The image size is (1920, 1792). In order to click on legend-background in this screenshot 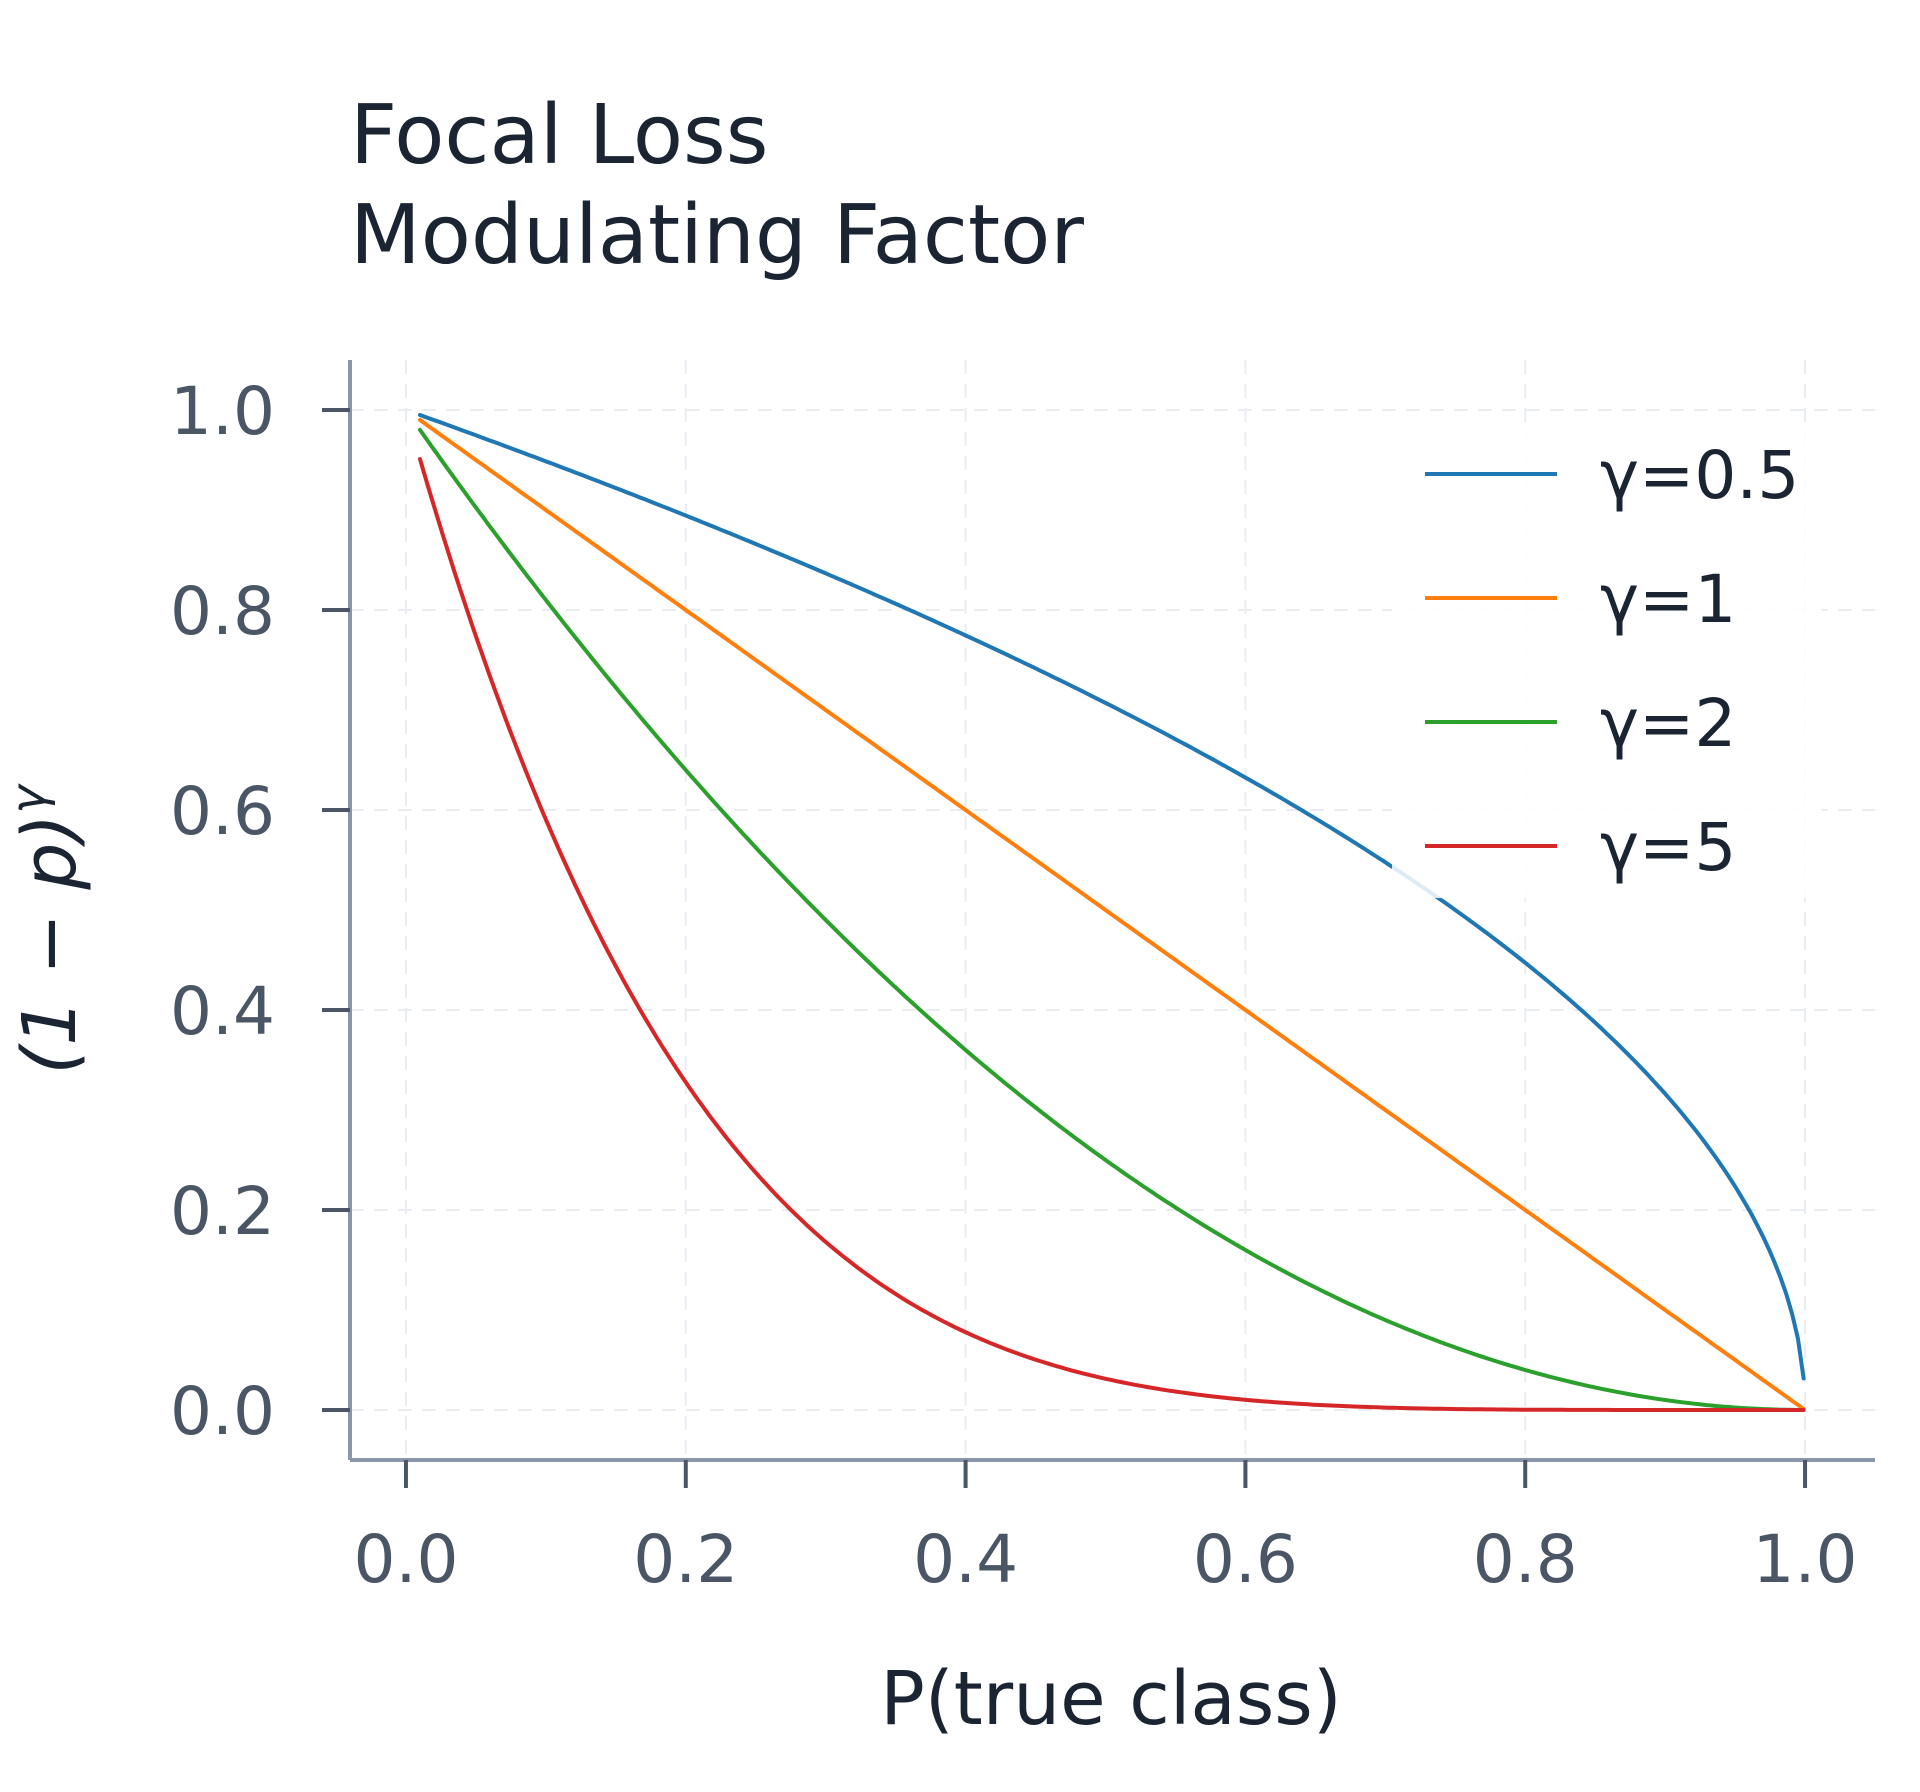, I will do `click(1607, 663)`.